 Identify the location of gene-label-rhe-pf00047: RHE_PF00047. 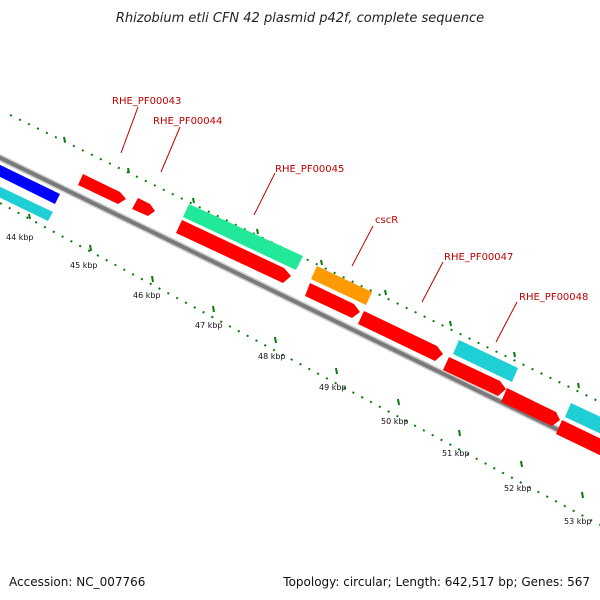
(478, 257).